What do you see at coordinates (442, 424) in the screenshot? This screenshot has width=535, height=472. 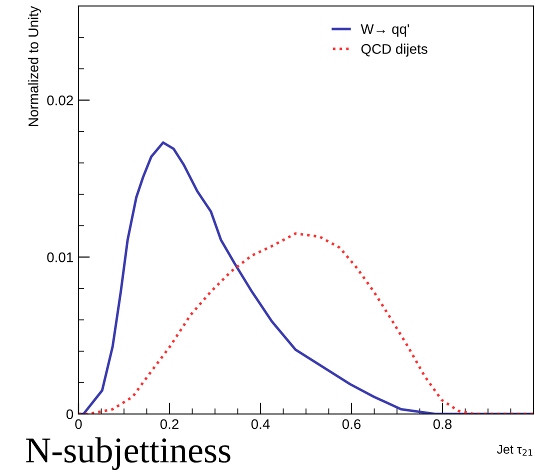 I see `x-tick-label: 0.8` at bounding box center [442, 424].